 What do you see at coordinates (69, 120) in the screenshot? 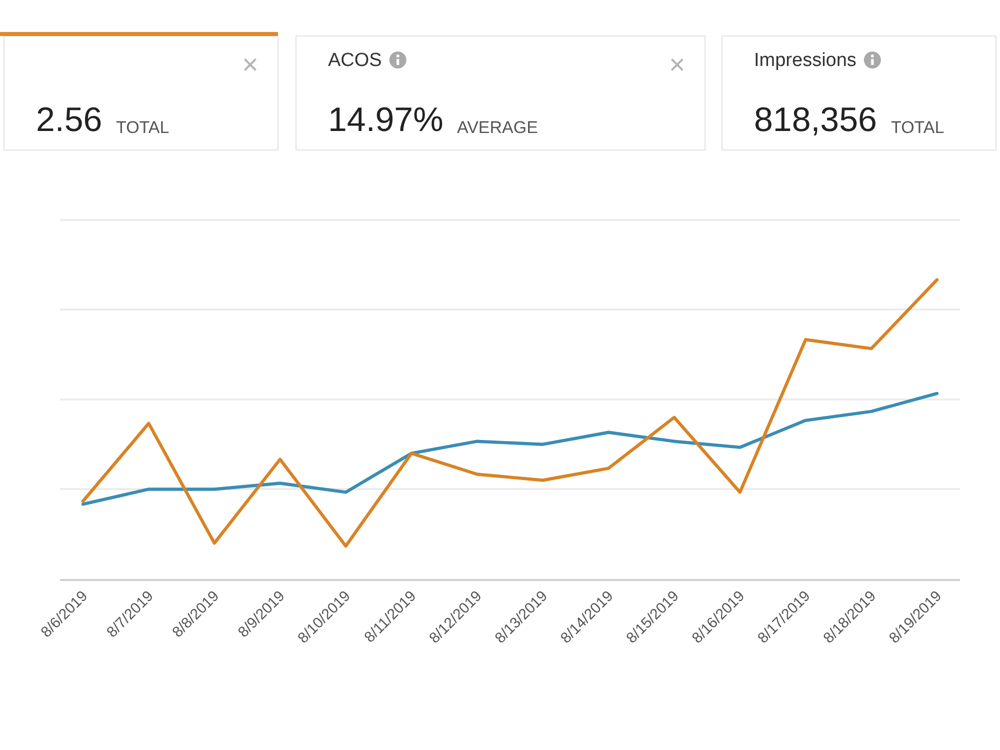
I see `text: 2.56` at bounding box center [69, 120].